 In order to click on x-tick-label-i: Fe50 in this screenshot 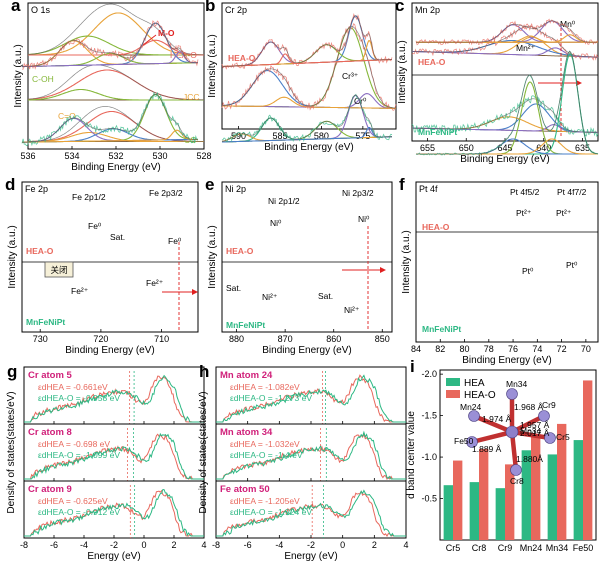, I will do `click(583, 548)`.